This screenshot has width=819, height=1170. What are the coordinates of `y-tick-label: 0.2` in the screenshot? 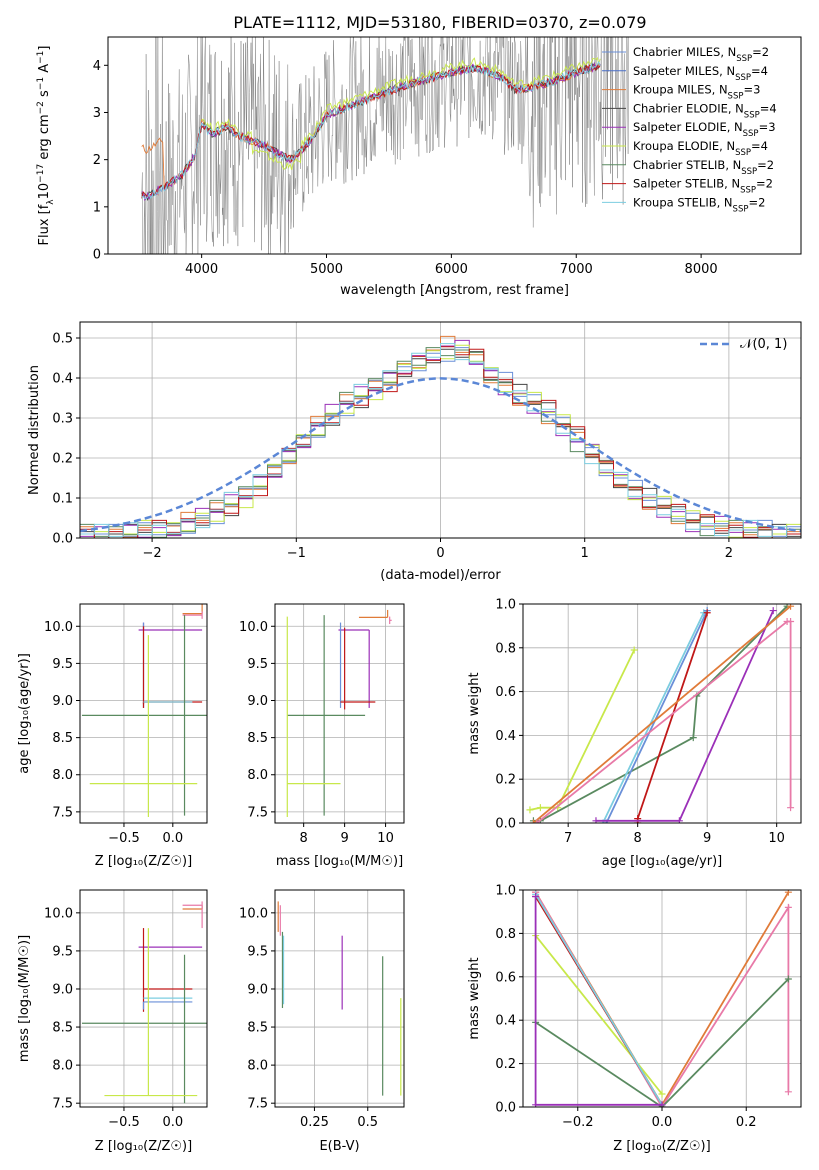 It's located at (505, 1064).